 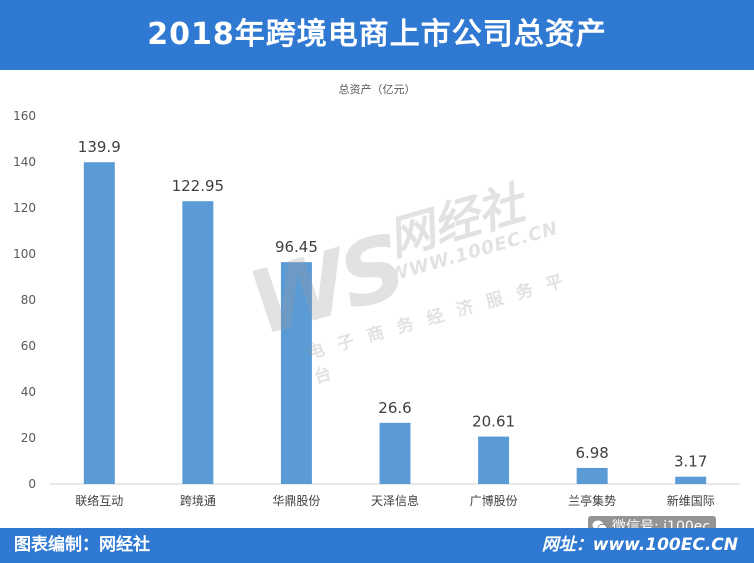 I want to click on y-tick-label: 20, so click(x=28, y=438).